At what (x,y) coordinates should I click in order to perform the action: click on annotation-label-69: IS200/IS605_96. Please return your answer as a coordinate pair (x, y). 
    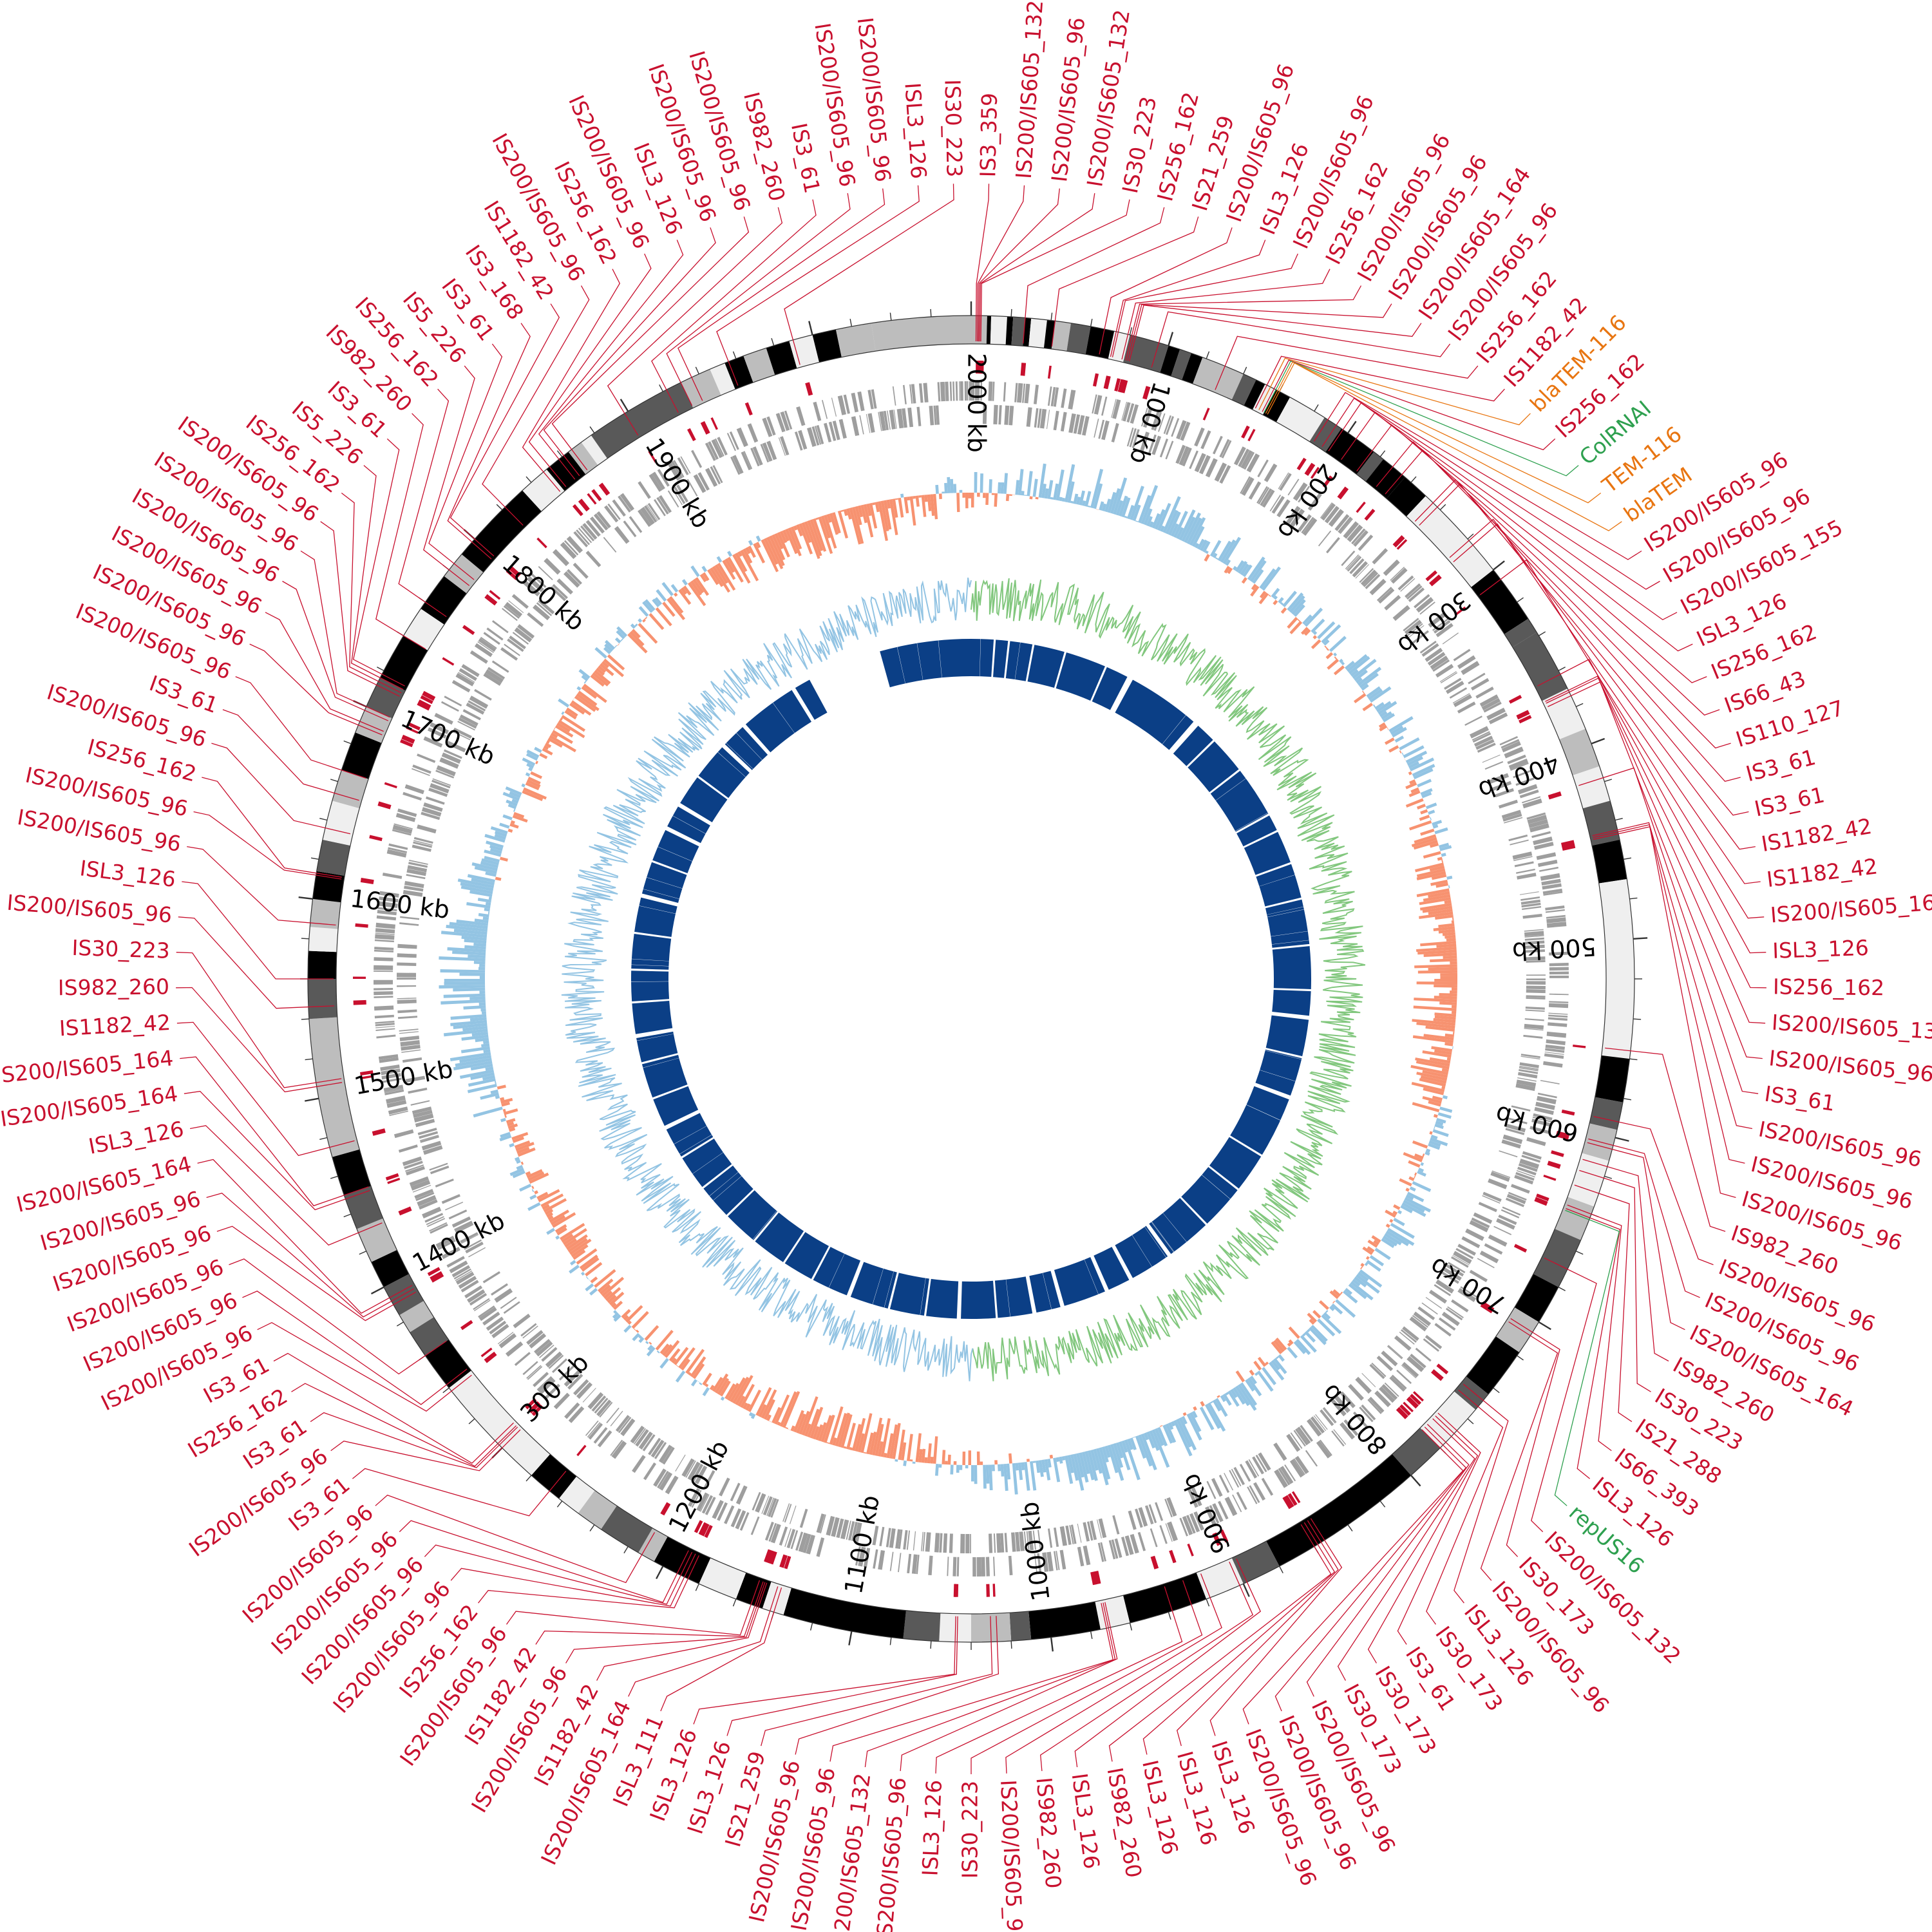
    Looking at the image, I should click on (1012, 1855).